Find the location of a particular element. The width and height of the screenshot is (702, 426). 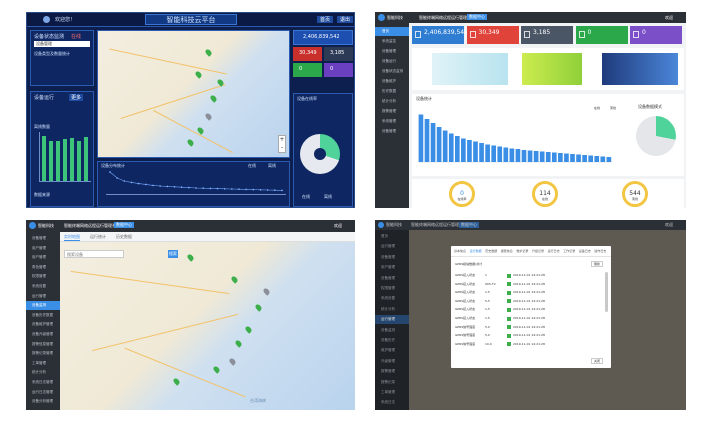

sidebar-item: 报警记录管理 is located at coordinates (42, 353).